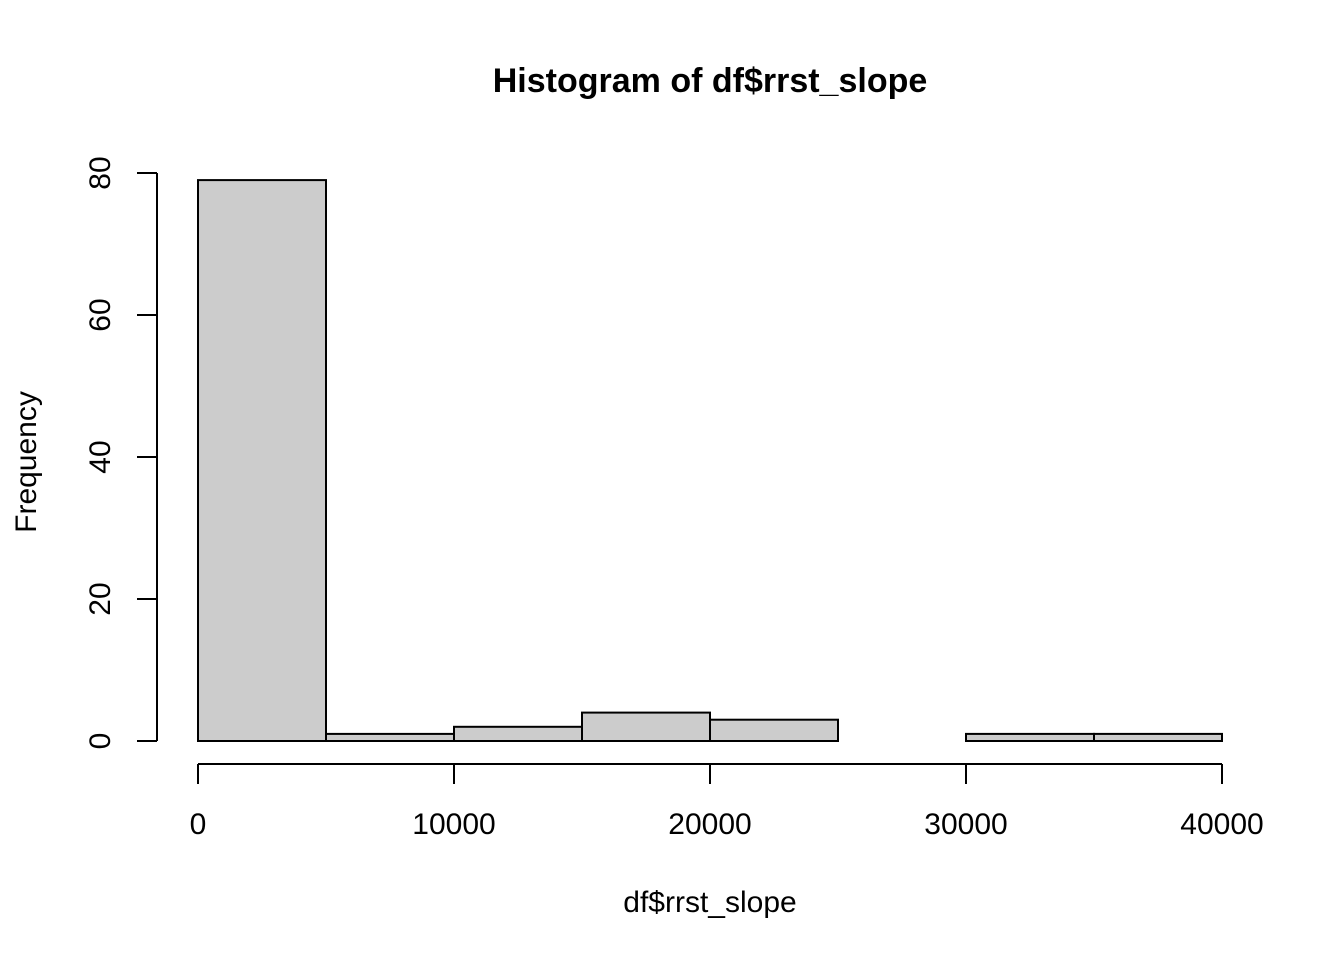  Describe the element at coordinates (100, 456) in the screenshot. I see `y-tick-label-2: 40` at that location.